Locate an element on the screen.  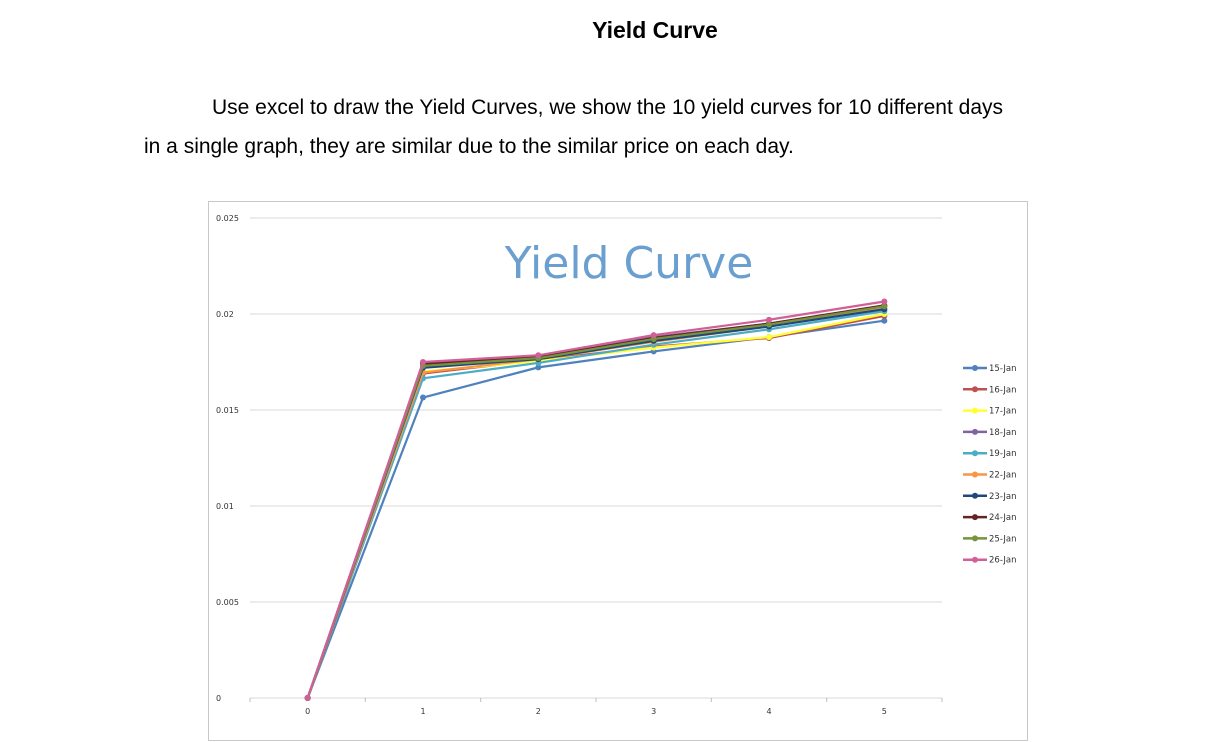
x-tick-label: 5 is located at coordinates (884, 711).